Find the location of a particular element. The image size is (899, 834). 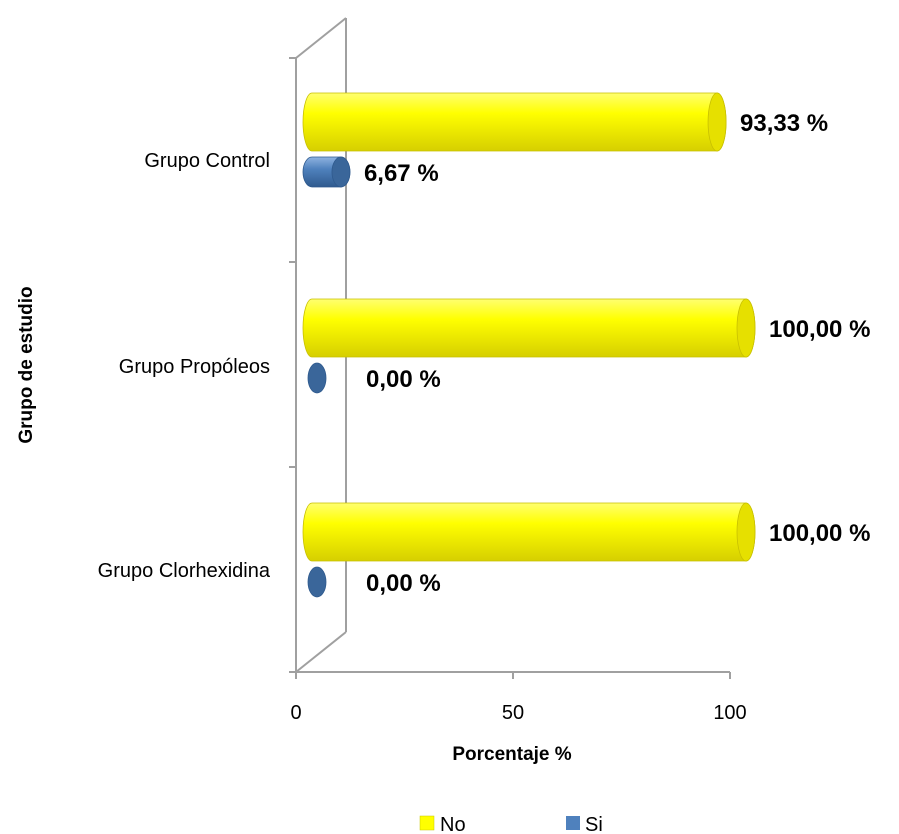

data-label-si: 6,67 % is located at coordinates (401, 173).